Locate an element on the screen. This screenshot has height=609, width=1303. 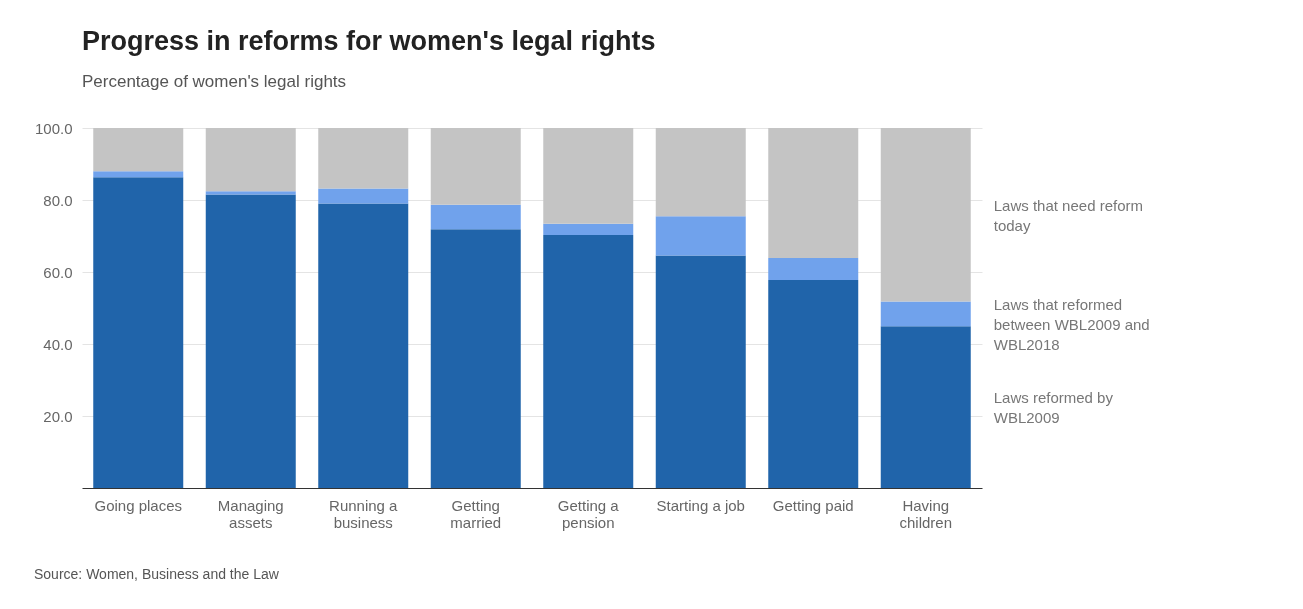
y-tick-label: 20.0 is located at coordinates (58, 416).